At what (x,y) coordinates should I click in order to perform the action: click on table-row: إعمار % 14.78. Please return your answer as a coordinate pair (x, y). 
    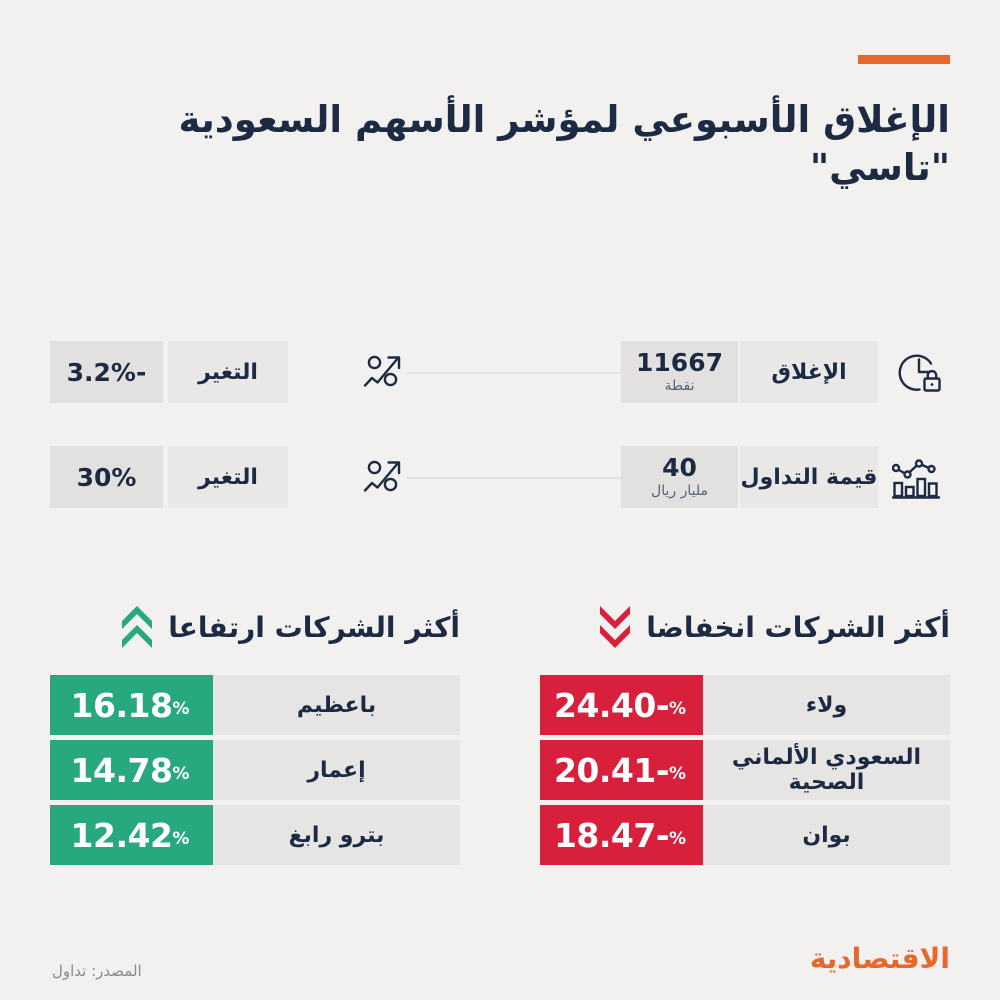
    Looking at the image, I should click on (255, 770).